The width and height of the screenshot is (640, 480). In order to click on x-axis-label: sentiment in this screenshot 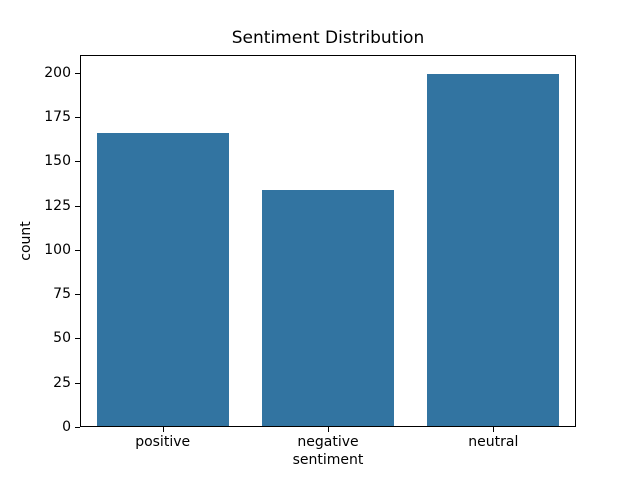, I will do `click(328, 460)`.